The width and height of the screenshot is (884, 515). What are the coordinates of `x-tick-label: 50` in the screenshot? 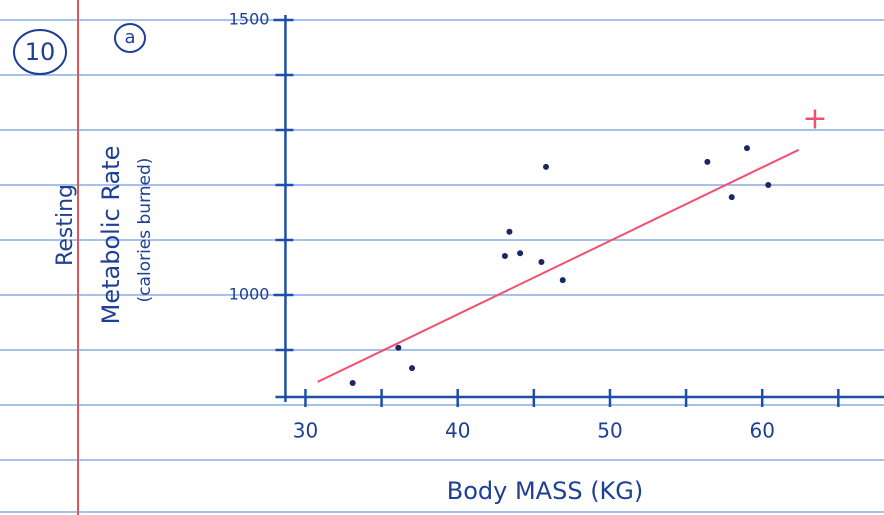 It's located at (609, 431).